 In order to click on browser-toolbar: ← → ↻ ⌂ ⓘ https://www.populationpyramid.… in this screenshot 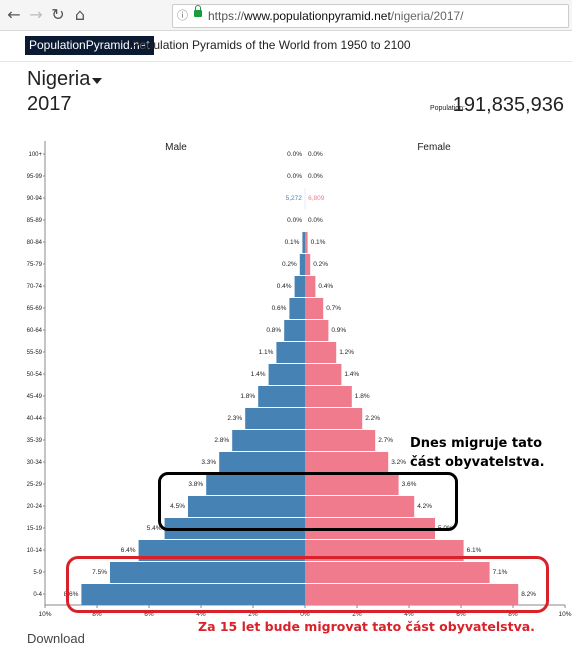, I will do `click(286, 15)`.